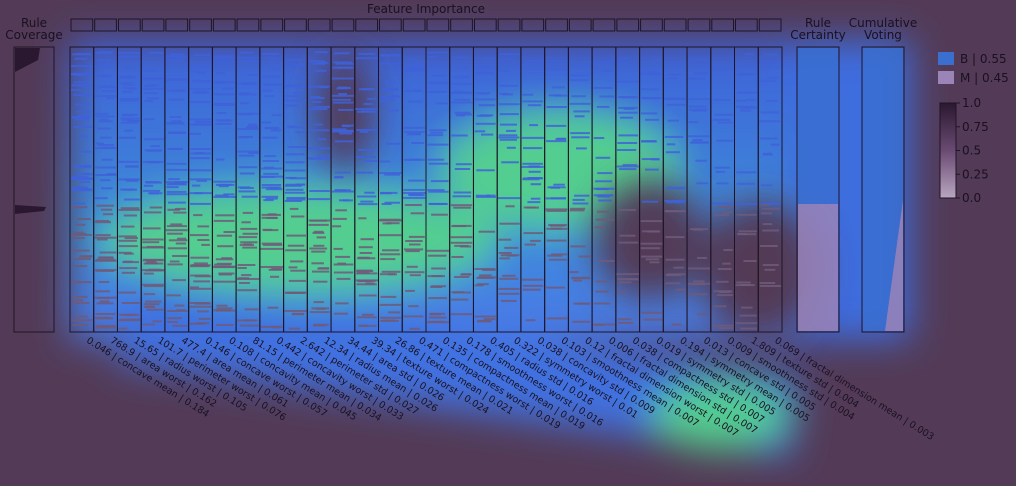 Image resolution: width=1016 pixels, height=486 pixels. Describe the element at coordinates (883, 189) in the screenshot. I see `cumulative-voting-panel` at that location.